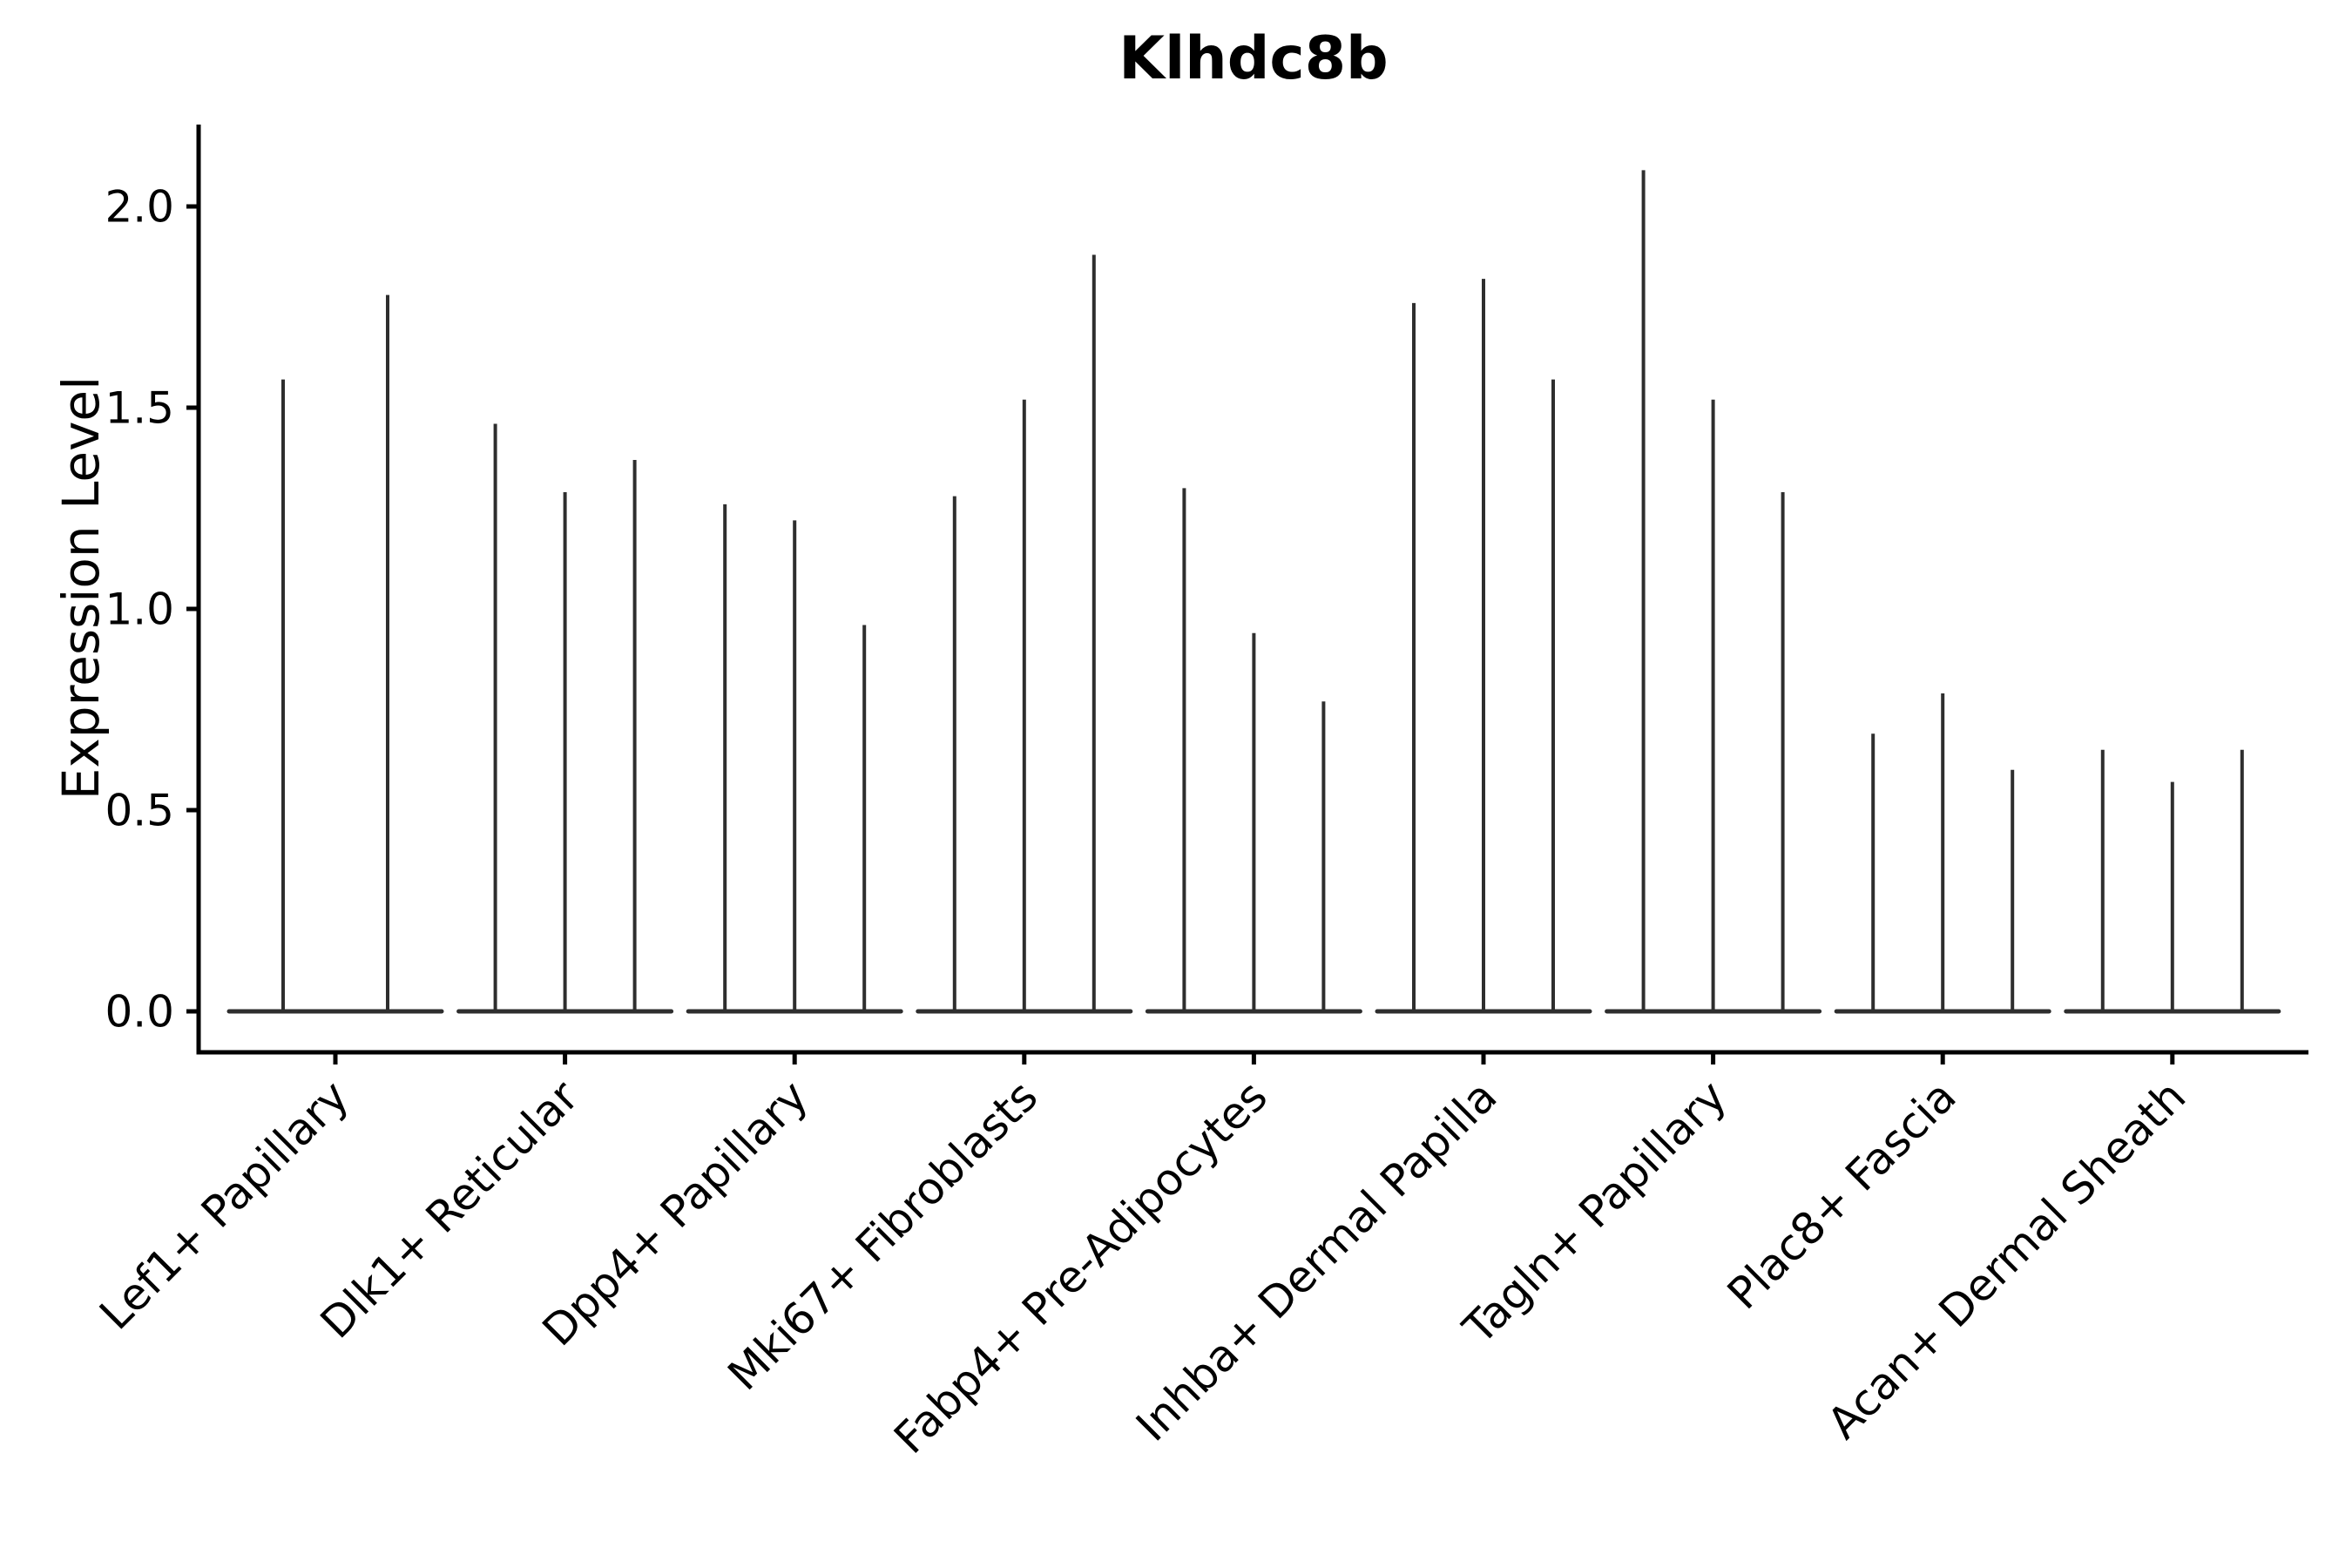 The image size is (2352, 1568). Describe the element at coordinates (139, 1012) in the screenshot. I see `y-tick-label: 0.0` at that location.